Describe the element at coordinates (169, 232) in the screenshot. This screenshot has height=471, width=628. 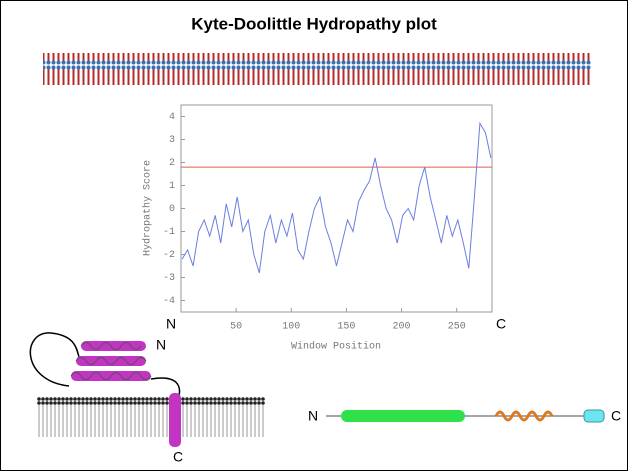
I see `y-tick-label: -1` at that location.